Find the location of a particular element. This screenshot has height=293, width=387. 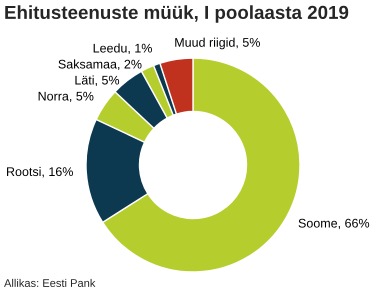

chart-title: Ehitusteenuste müük, I poolaasta 2019 is located at coordinates (176, 14).